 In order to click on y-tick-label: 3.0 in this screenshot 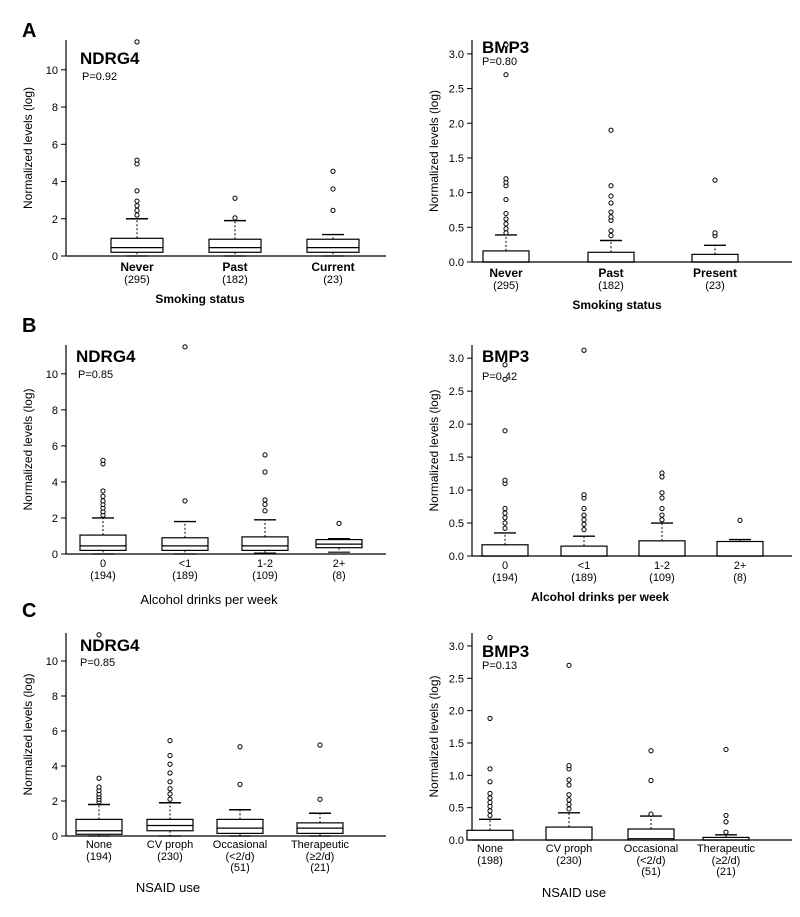, I will do `click(456, 647)`.